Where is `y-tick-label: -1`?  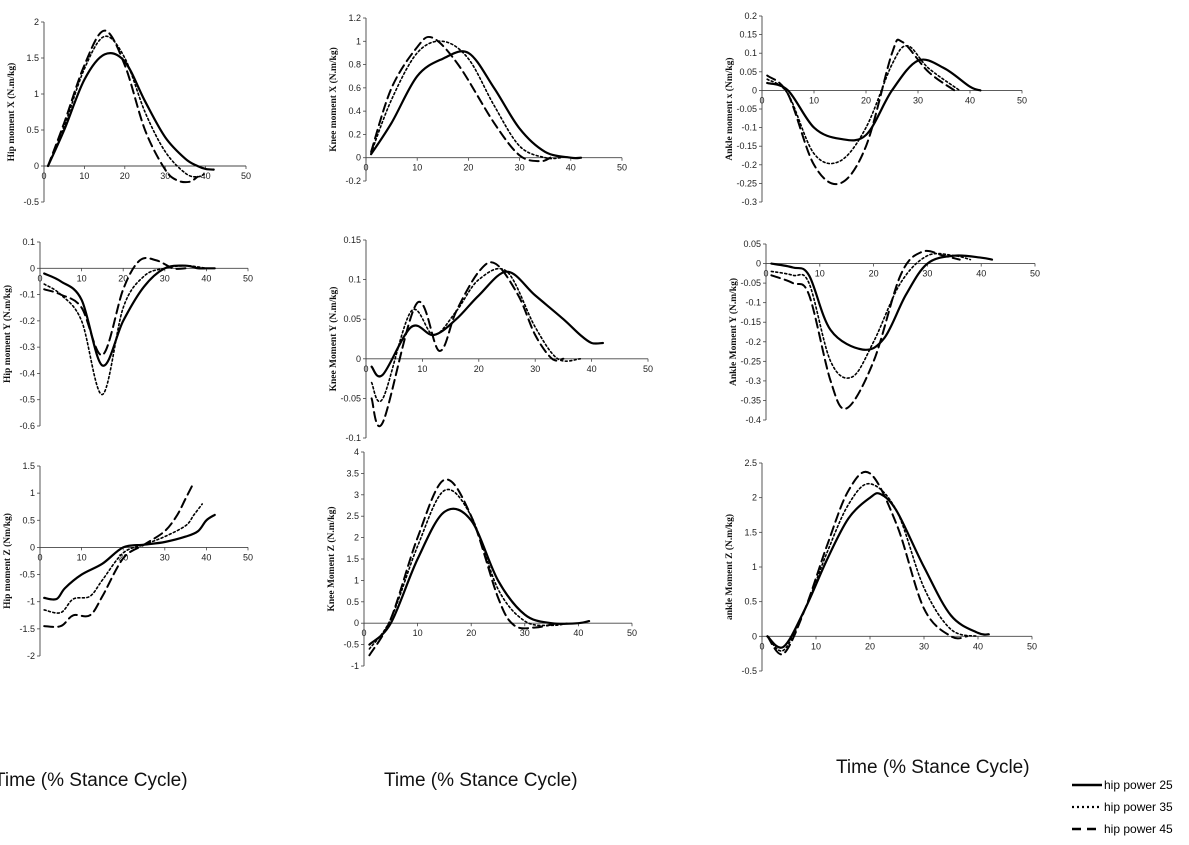
y-tick-label: -1 is located at coordinates (31, 602).